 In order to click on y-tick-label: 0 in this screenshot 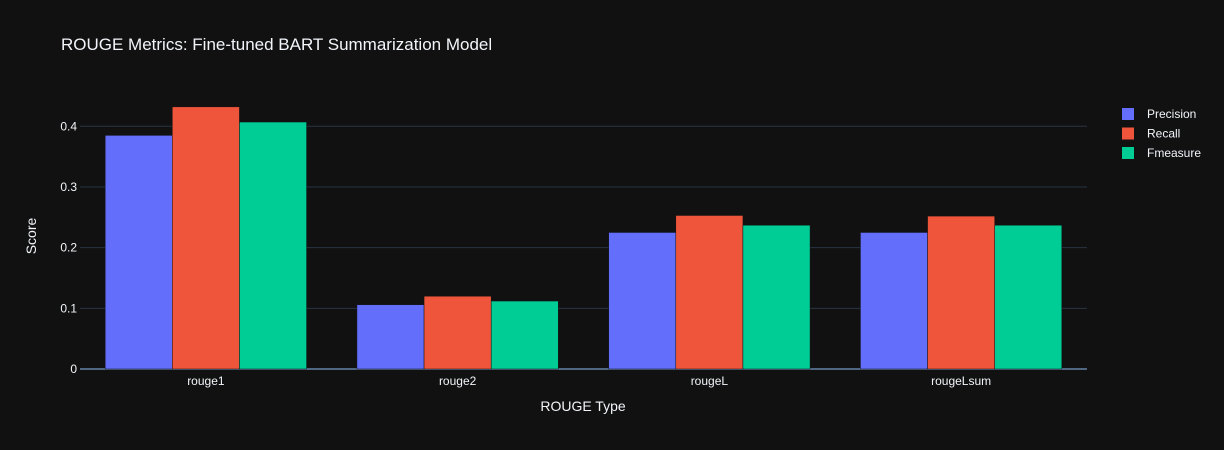, I will do `click(73, 369)`.